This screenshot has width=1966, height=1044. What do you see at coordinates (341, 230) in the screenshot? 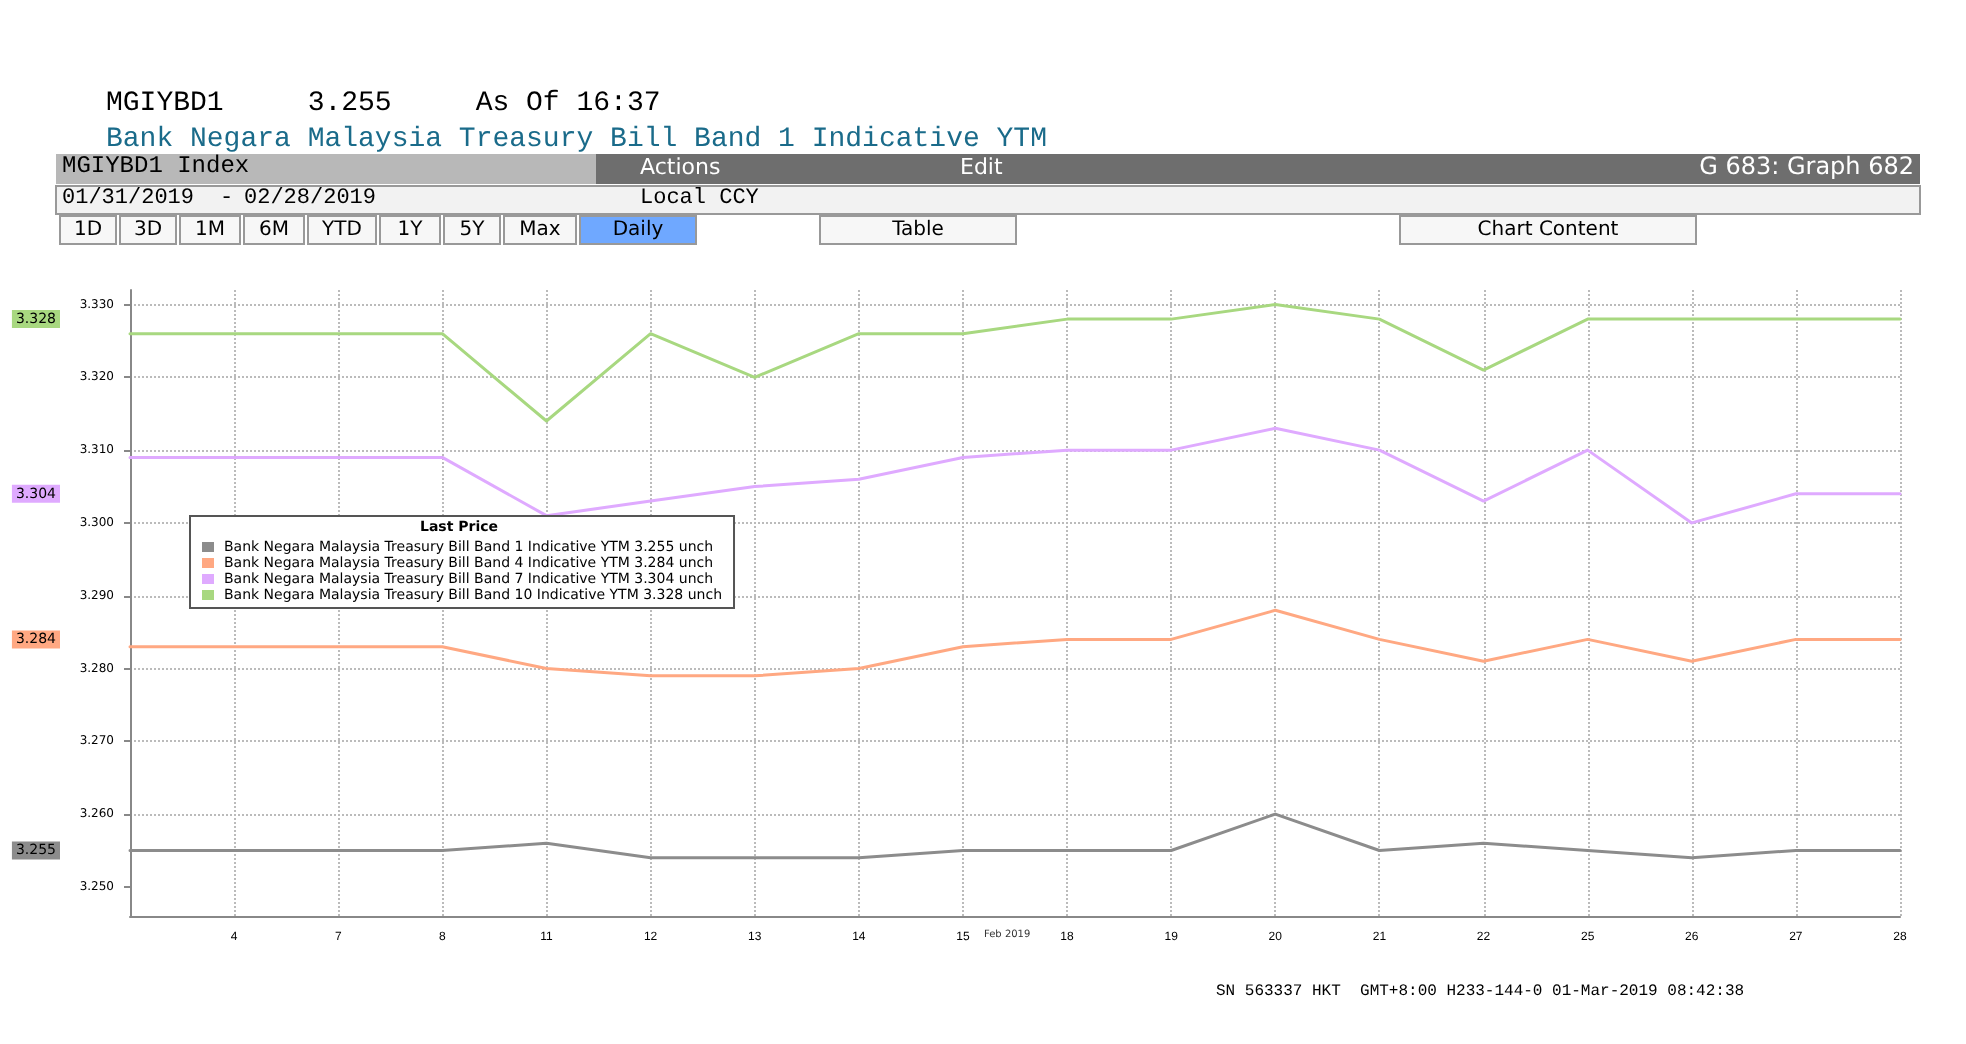
I see `text: YTD` at bounding box center [341, 230].